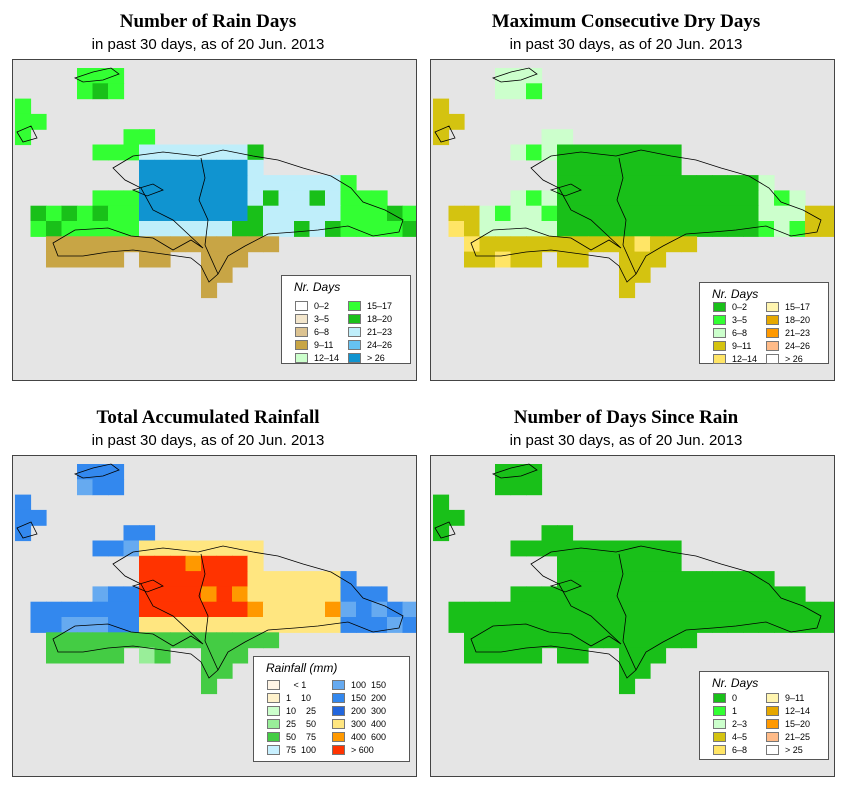 This screenshot has height=793, width=853. Describe the element at coordinates (797, 359) in the screenshot. I see `legend-item: > 26` at that location.